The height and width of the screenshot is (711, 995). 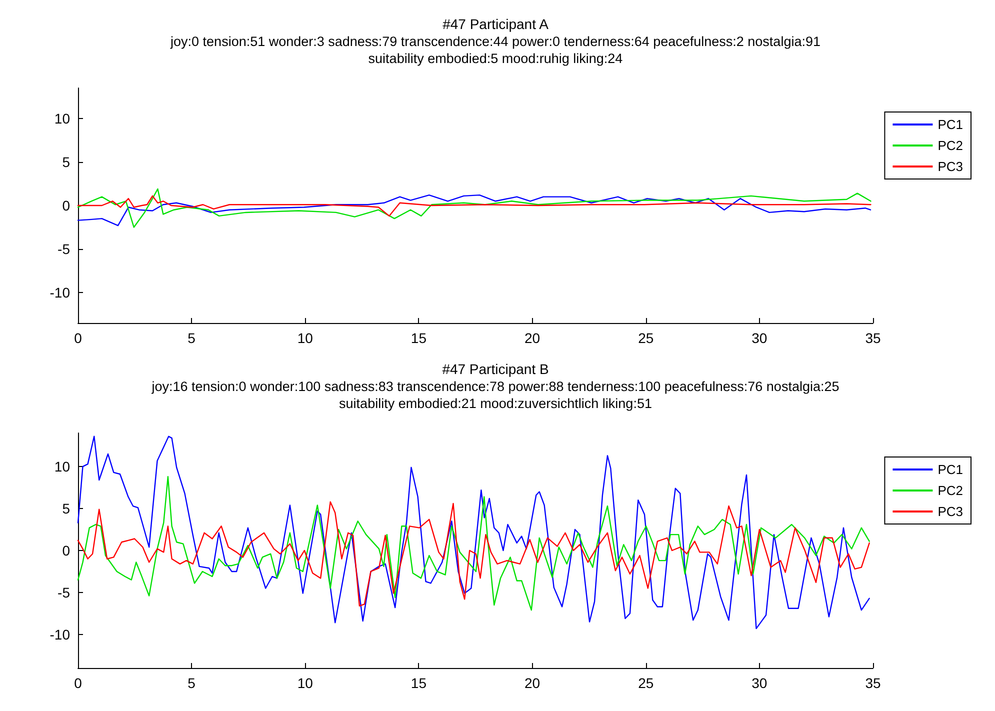 I want to click on chart-subtitle: joy:0 tension:51 wonder:3 sadness:79 transcendence:44 power:0 tenderness:64 peacefulness:2 nostalgia:91 suitability embodied:5 mood:ruhig liking:24, so click(x=495, y=50).